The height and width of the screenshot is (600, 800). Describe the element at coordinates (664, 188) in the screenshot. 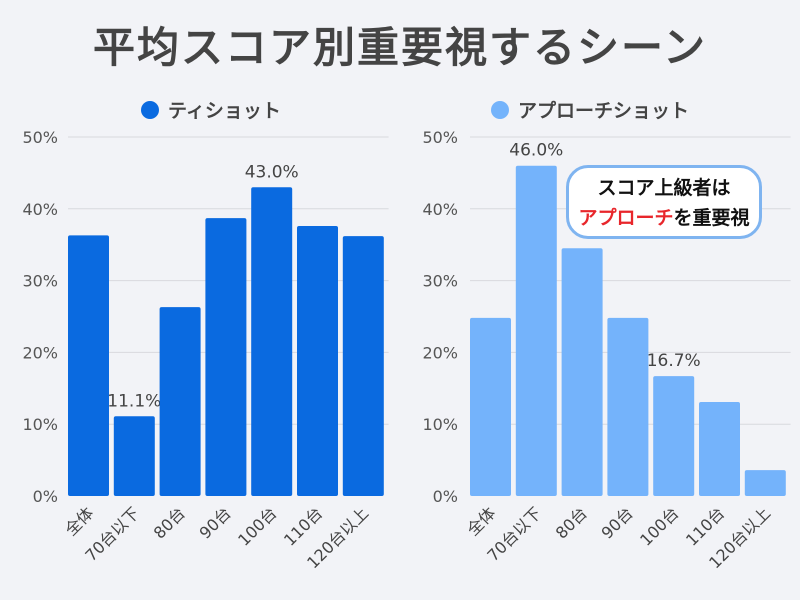

I see `callout-line1: スコア上級者は` at that location.